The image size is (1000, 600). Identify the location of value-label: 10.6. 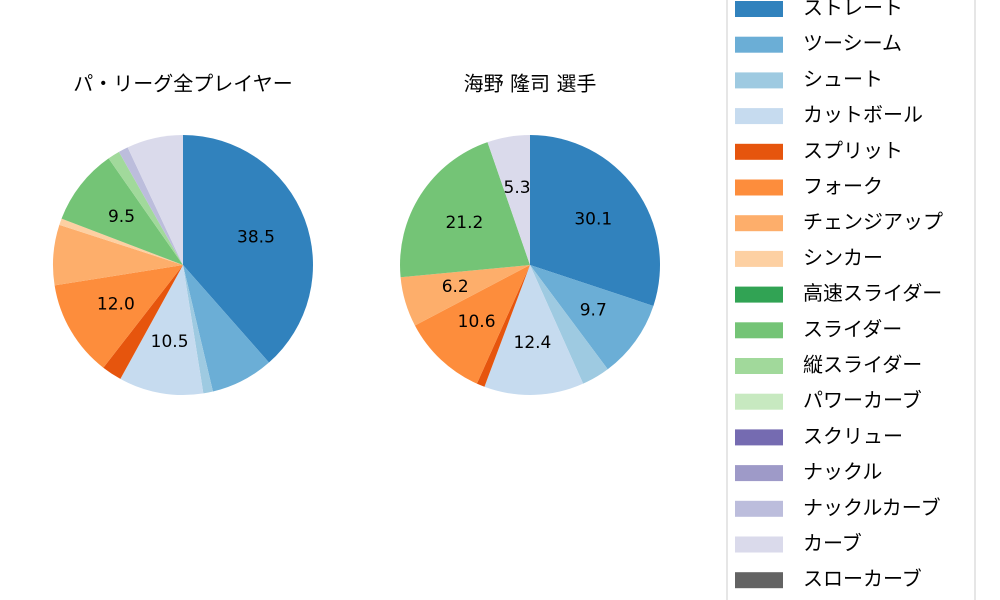
(477, 322).